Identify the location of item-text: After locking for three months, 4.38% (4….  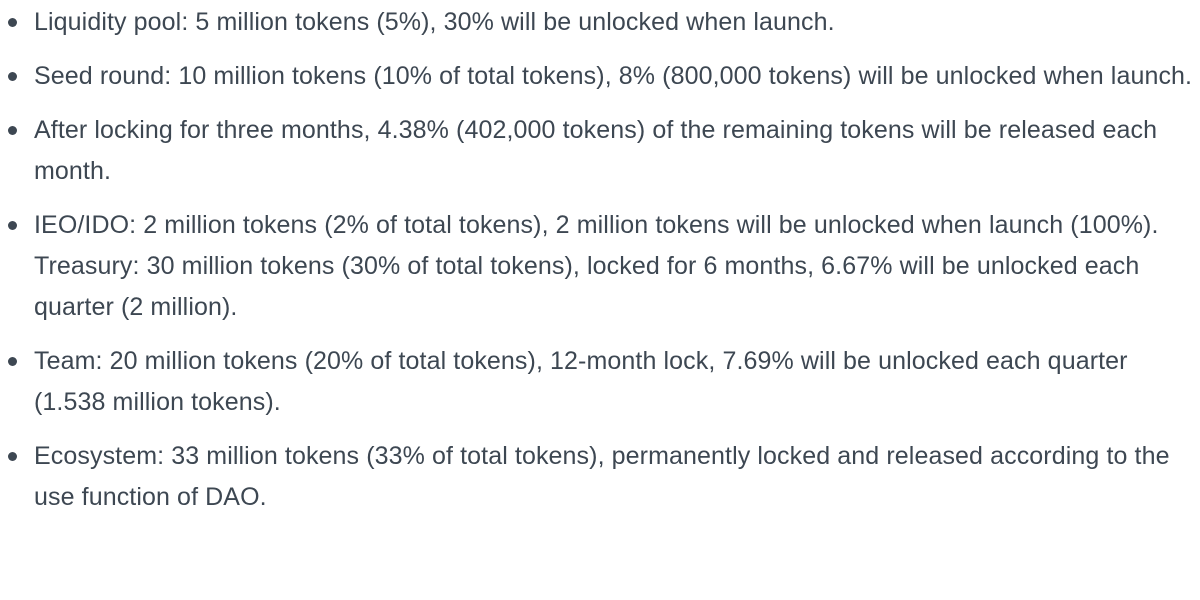
(596, 150).